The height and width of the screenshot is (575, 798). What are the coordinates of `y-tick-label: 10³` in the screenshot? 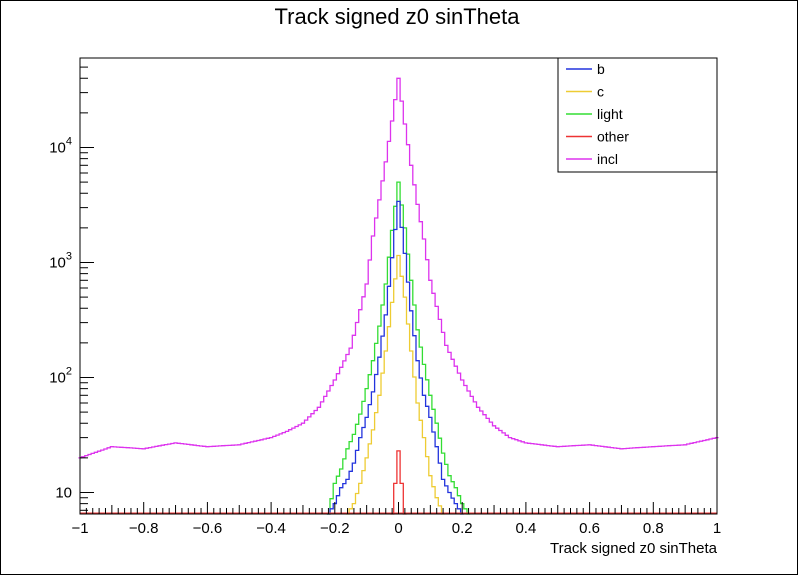 It's located at (60, 260).